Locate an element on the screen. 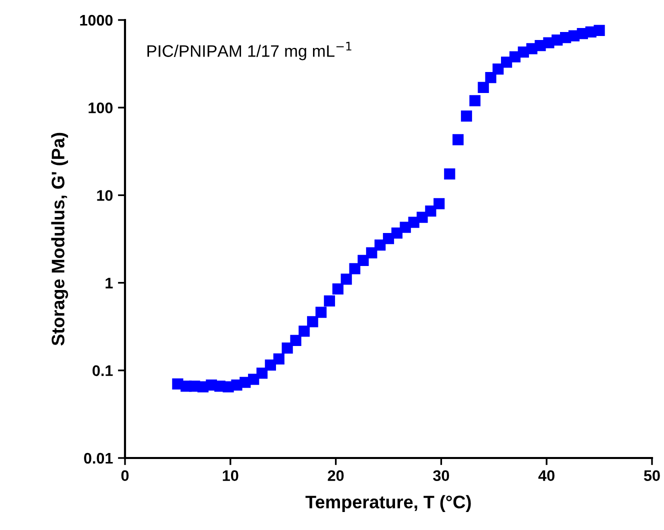 The width and height of the screenshot is (664, 530). y-tick-label: 1 is located at coordinates (109, 283).